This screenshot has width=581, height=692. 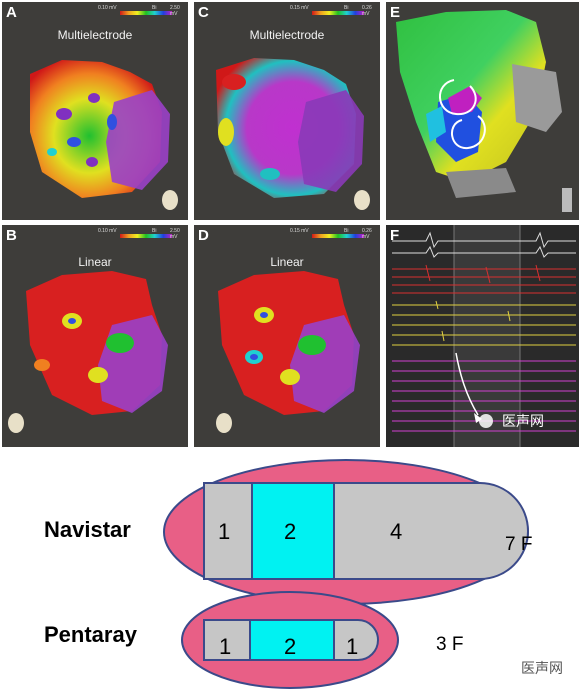 I want to click on panel-letter: D, so click(x=203, y=235).